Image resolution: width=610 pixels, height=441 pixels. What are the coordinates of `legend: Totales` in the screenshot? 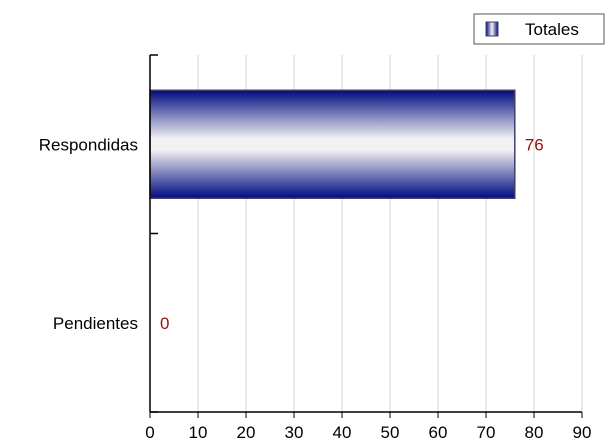 It's located at (539, 29).